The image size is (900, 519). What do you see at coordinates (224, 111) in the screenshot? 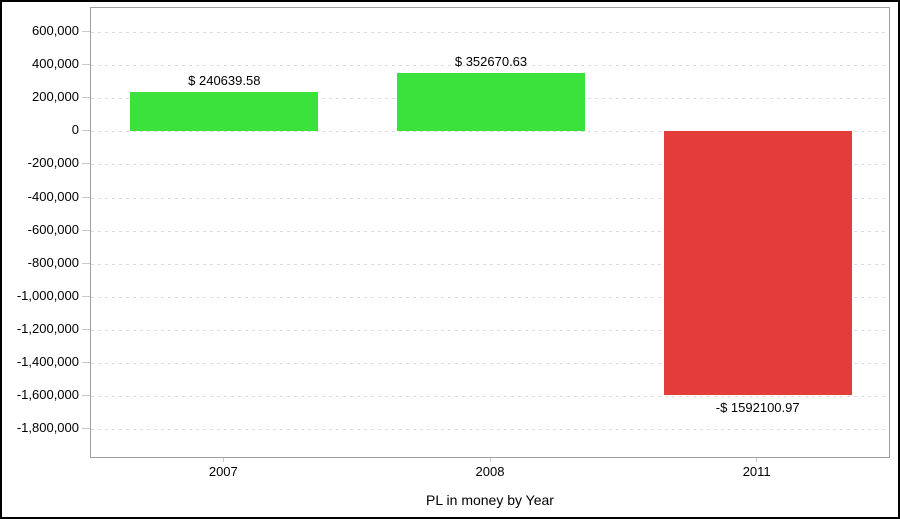
I see `bar-2007` at bounding box center [224, 111].